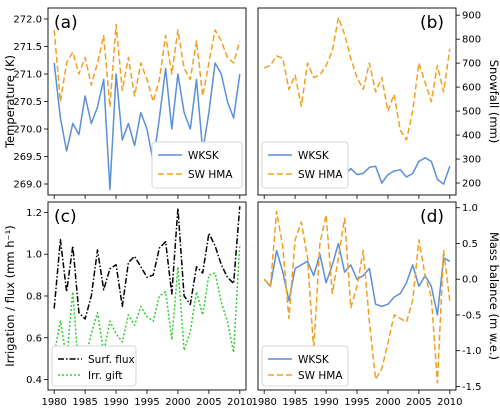 This screenshot has height=418, width=500. What do you see at coordinates (65, 217) in the screenshot?
I see `panel-label: (c)` at bounding box center [65, 217].